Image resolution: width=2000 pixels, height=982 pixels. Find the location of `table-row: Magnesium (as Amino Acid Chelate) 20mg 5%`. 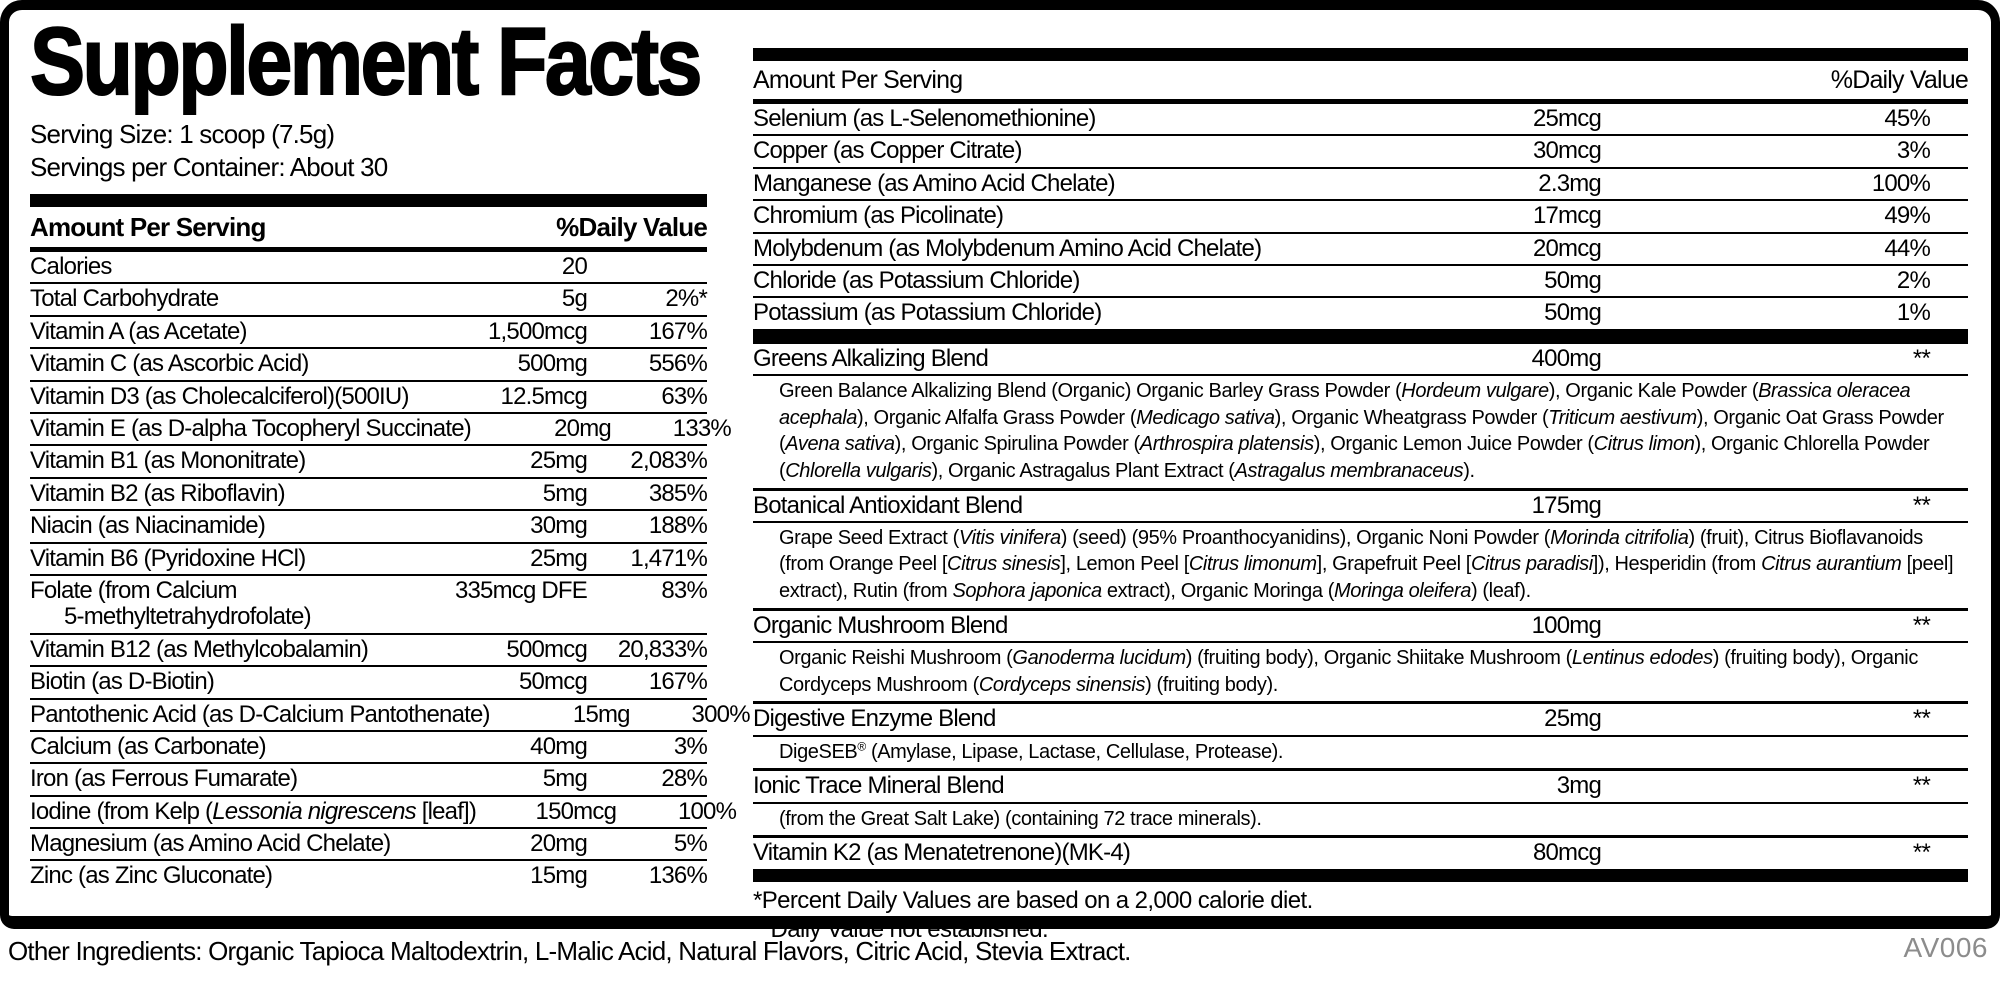

table-row: Magnesium (as Amino Acid Chelate) 20mg 5% is located at coordinates (369, 845).